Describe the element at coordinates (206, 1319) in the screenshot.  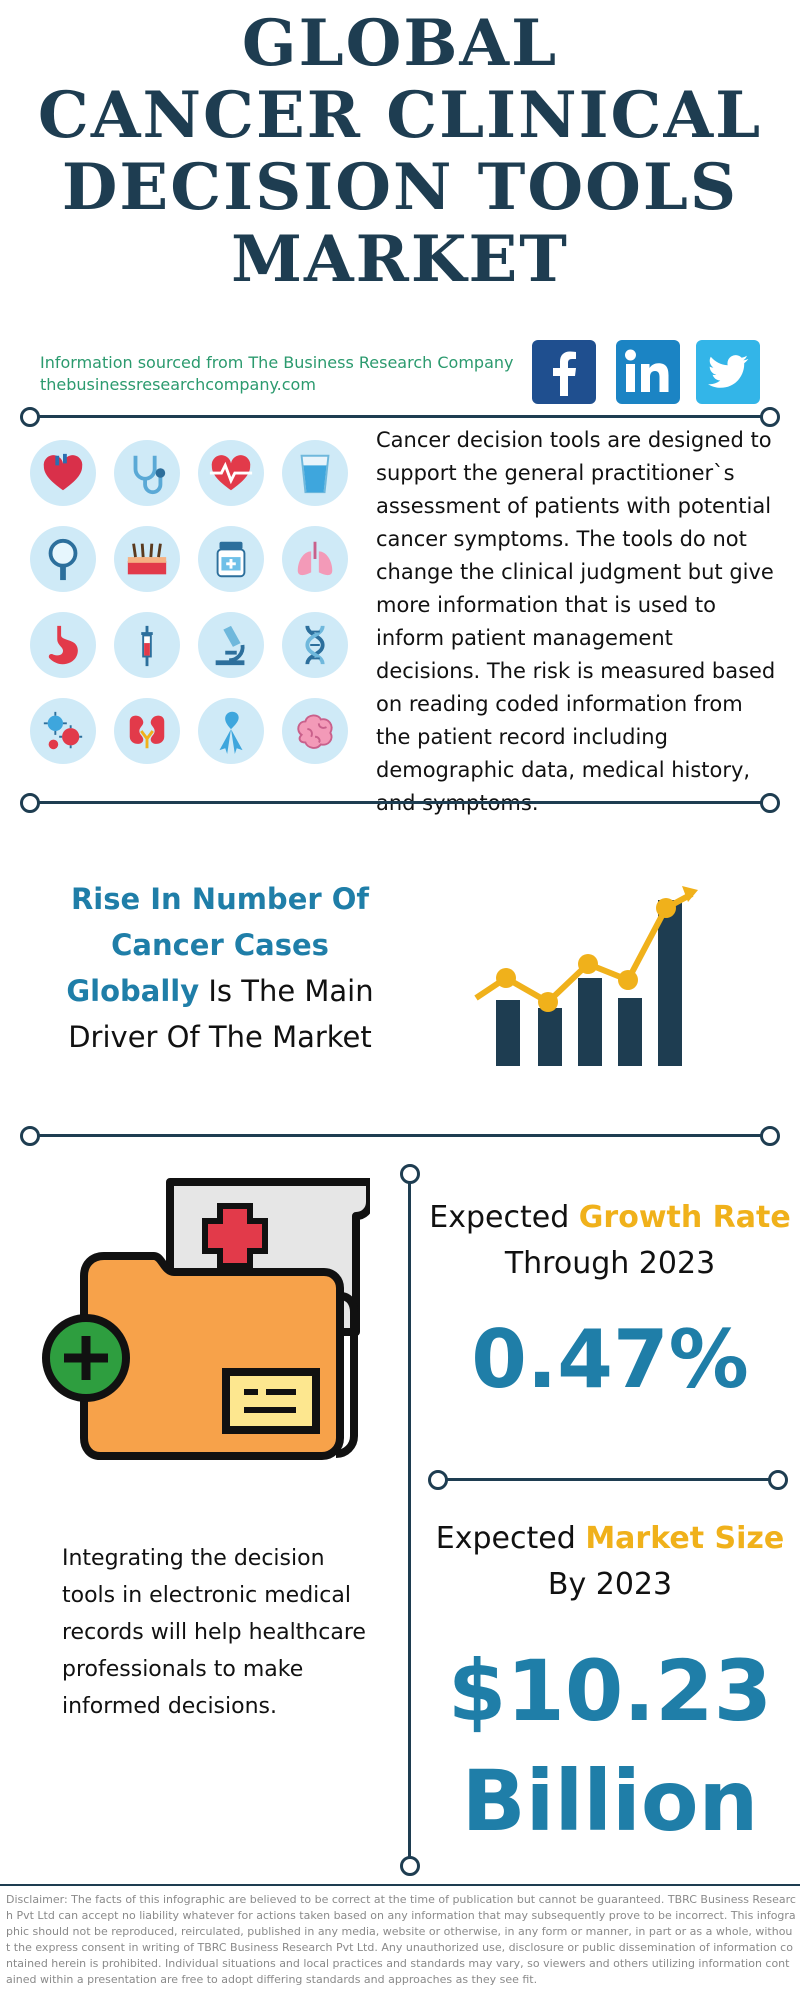
I see `medical-record-folder-icon` at that location.